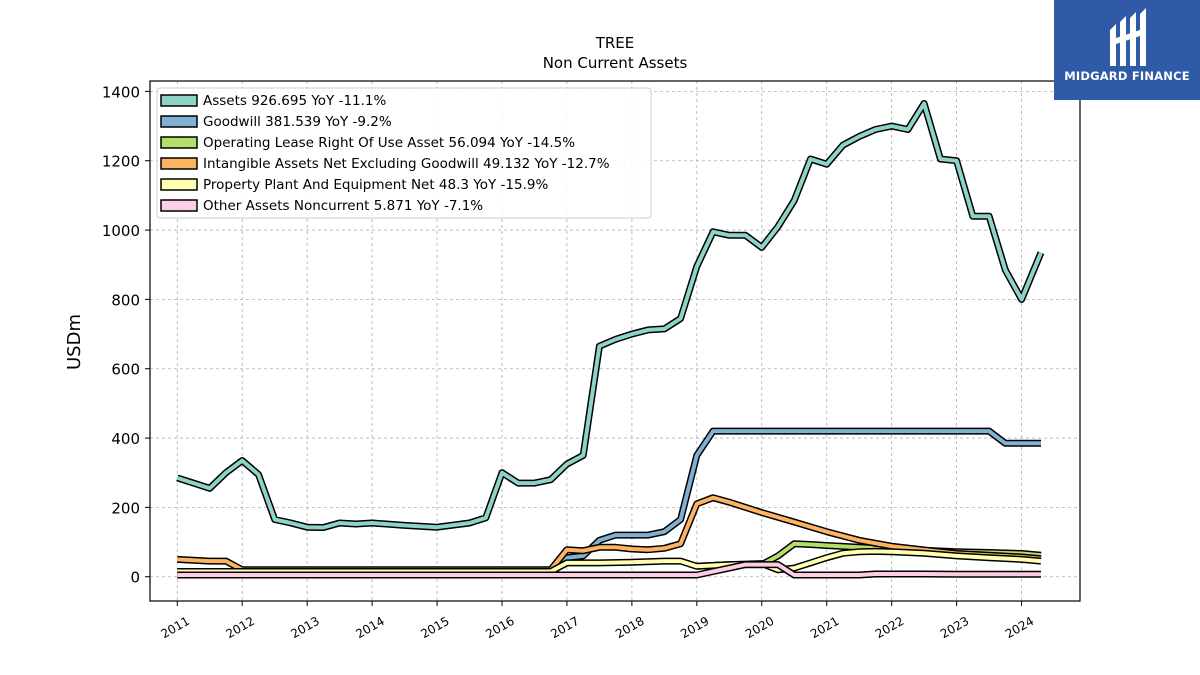 Image resolution: width=1200 pixels, height=675 pixels. I want to click on y-tick-label: 1400, so click(121, 92).